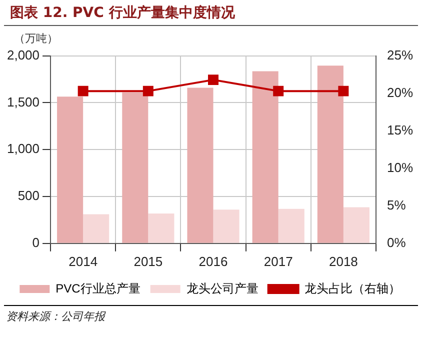 The image size is (422, 351). Describe the element at coordinates (36, 38) in the screenshot. I see `y-axis-title: （万吨）` at that location.